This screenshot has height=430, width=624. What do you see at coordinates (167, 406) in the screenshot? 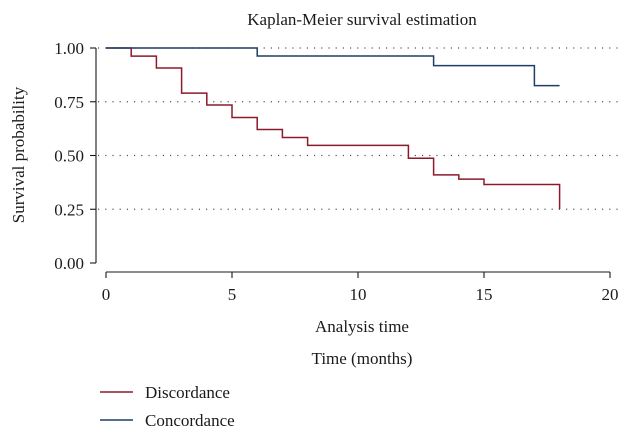
I see `legend: Discordance Concordance` at bounding box center [167, 406].